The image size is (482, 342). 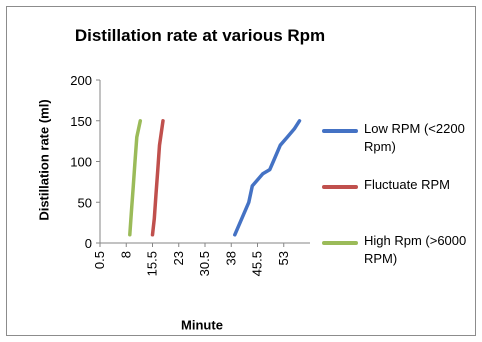 I want to click on x-tick-label: 0.5, so click(x=99, y=260).